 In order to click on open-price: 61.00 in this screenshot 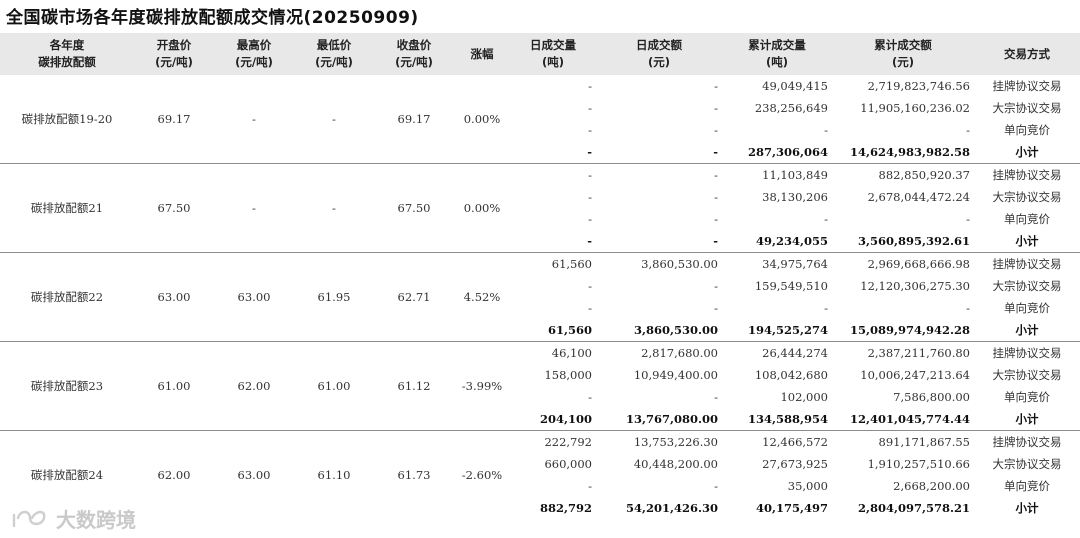, I will do `click(174, 386)`.